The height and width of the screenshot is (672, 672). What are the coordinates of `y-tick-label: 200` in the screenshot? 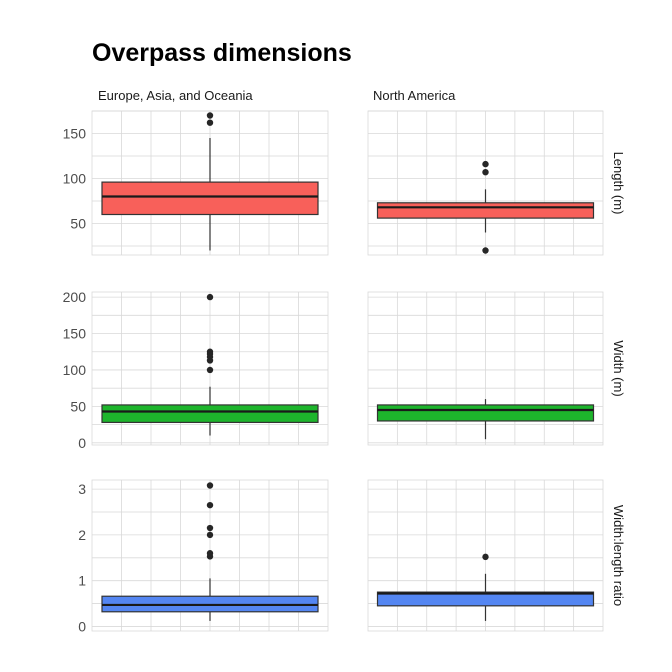 It's located at (75, 297).